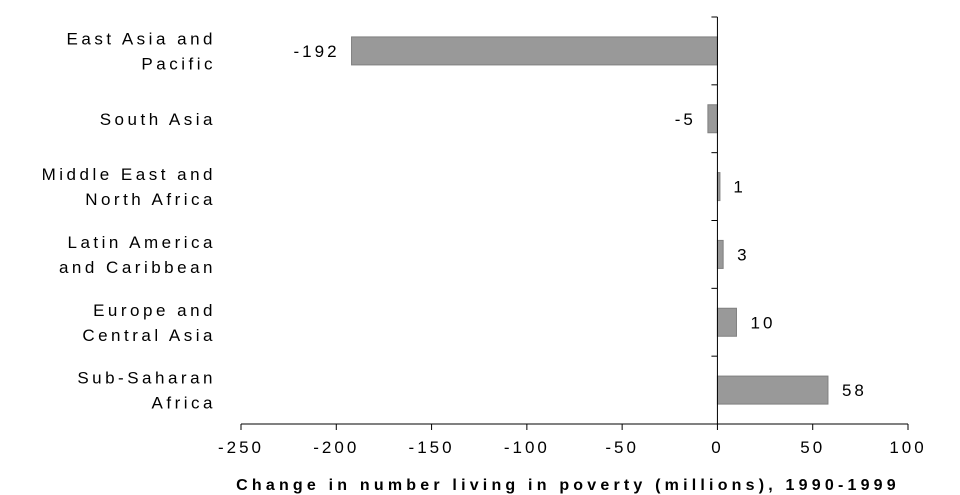 This screenshot has height=495, width=960. I want to click on x-tick-label: 50, so click(812, 447).